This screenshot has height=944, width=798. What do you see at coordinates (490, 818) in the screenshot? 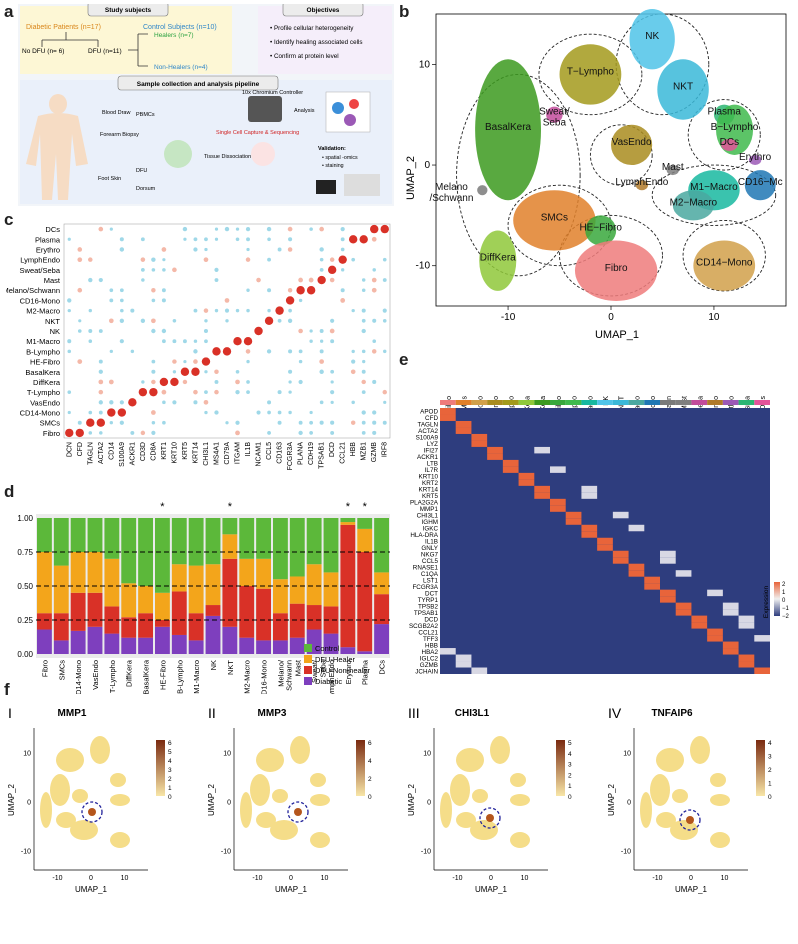
I see `feature-highlight-outline` at bounding box center [490, 818].